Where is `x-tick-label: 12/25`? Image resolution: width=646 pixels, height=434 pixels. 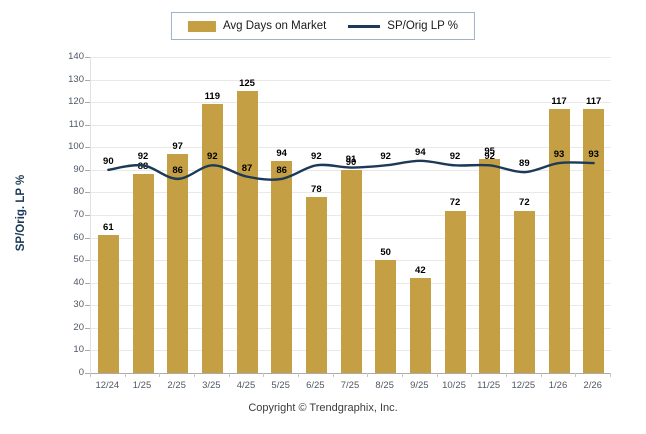 x-tick-label: 12/25 is located at coordinates (523, 385).